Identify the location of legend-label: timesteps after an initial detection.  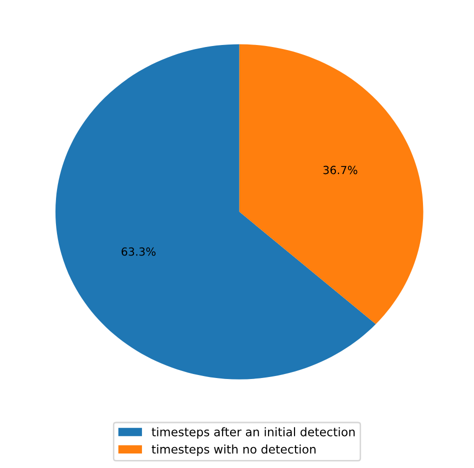
(253, 433).